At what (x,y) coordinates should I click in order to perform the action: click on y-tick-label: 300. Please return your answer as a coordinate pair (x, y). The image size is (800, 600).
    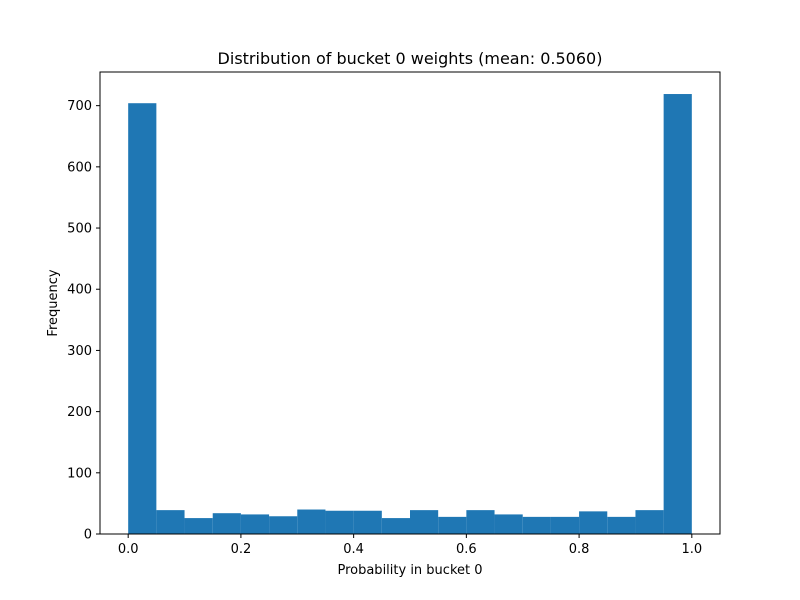
    Looking at the image, I should click on (79, 351).